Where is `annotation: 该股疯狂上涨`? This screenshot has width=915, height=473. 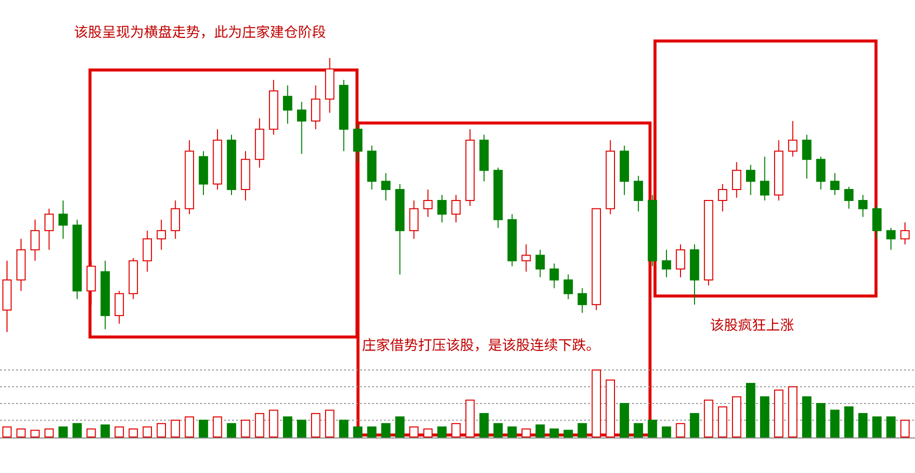
annotation: 该股疯狂上涨 is located at coordinates (752, 325).